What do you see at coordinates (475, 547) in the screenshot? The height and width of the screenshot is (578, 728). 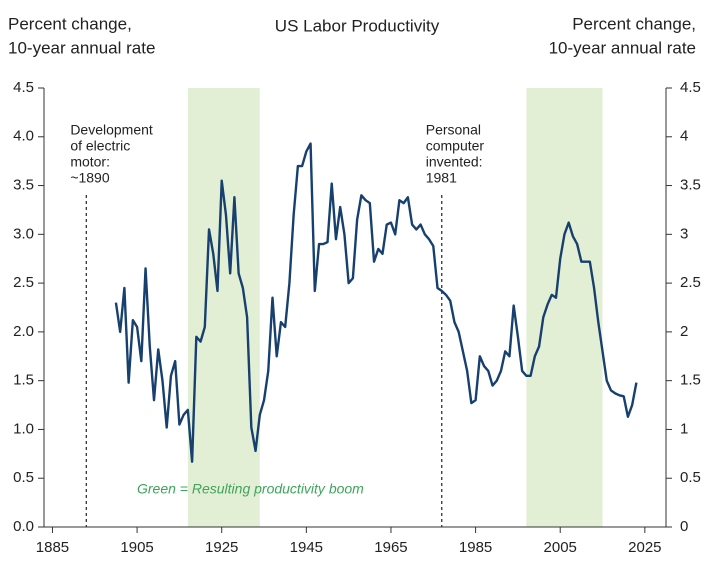 I see `x-tick-label: 1985` at bounding box center [475, 547].